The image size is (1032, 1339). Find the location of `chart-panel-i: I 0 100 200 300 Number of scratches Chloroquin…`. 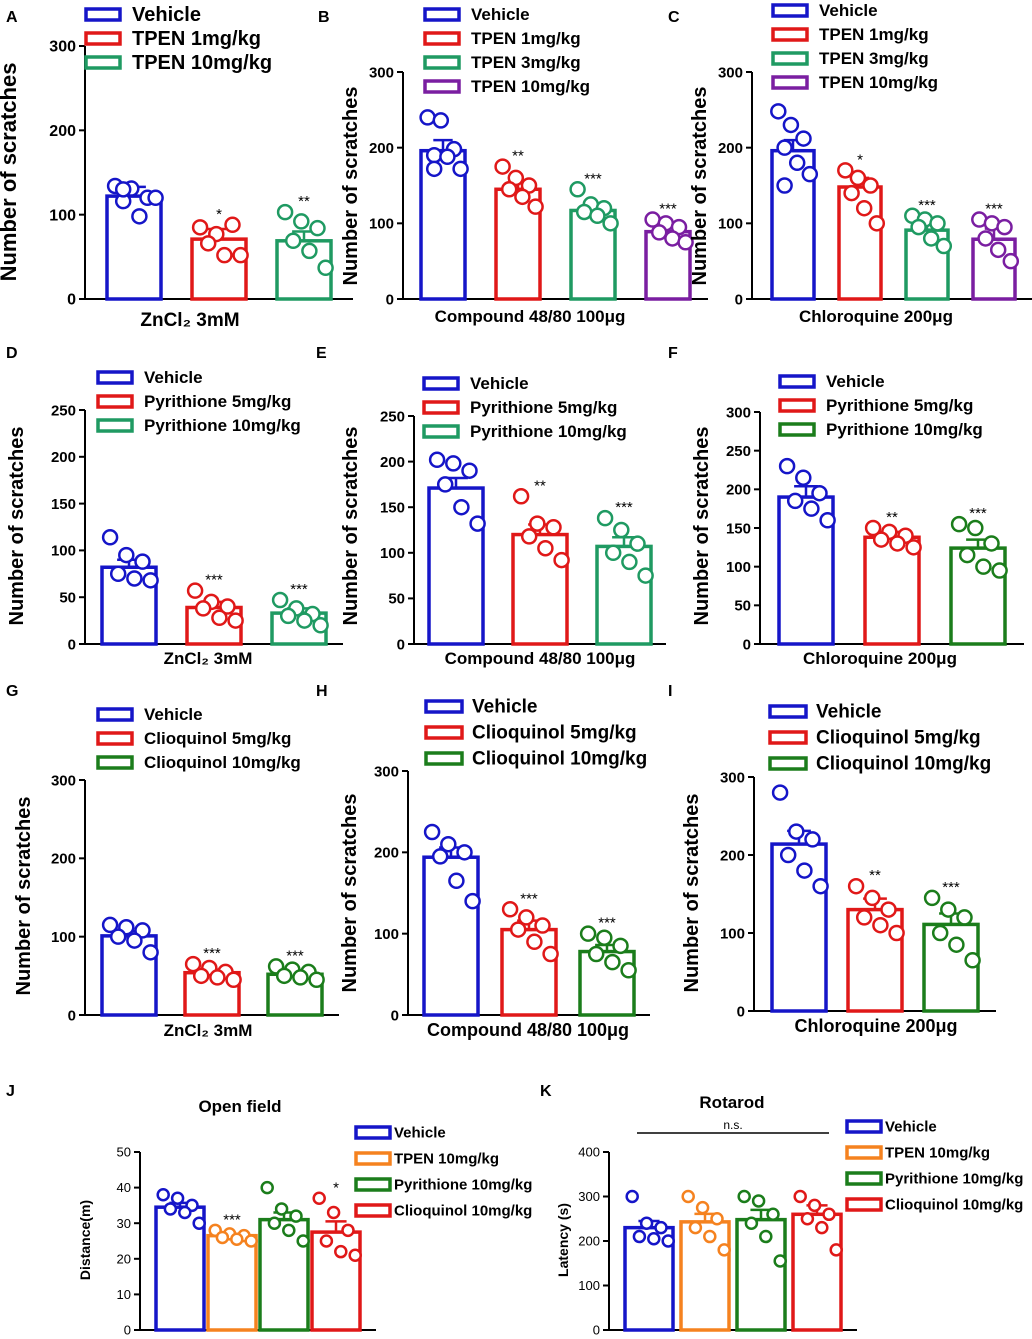

chart-panel-i: I 0 100 200 300 Number of scratches Chloroquin… is located at coordinates (832, 859).